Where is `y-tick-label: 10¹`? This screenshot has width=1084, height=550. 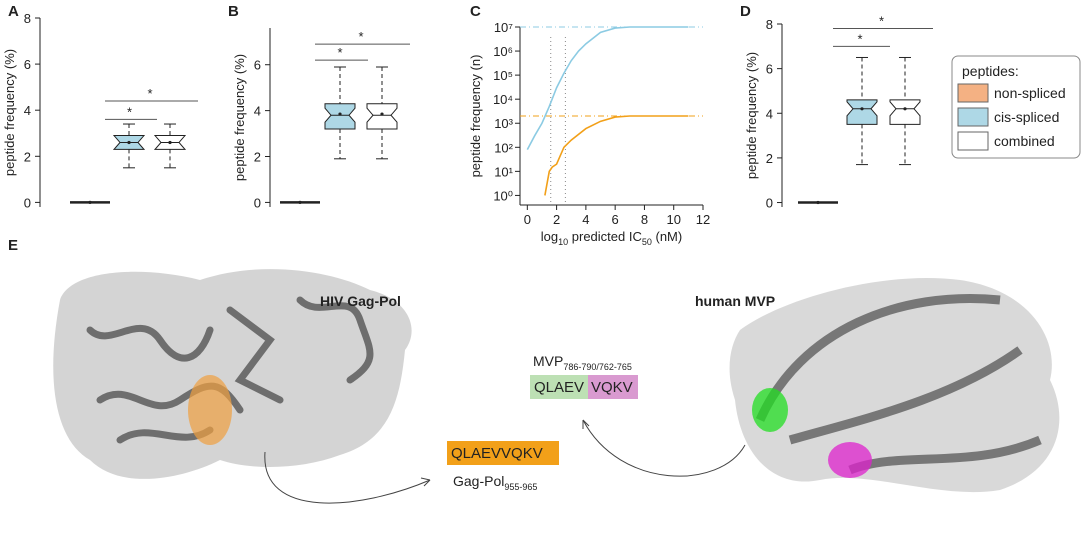 y-tick-label: 10¹ is located at coordinates (503, 171).